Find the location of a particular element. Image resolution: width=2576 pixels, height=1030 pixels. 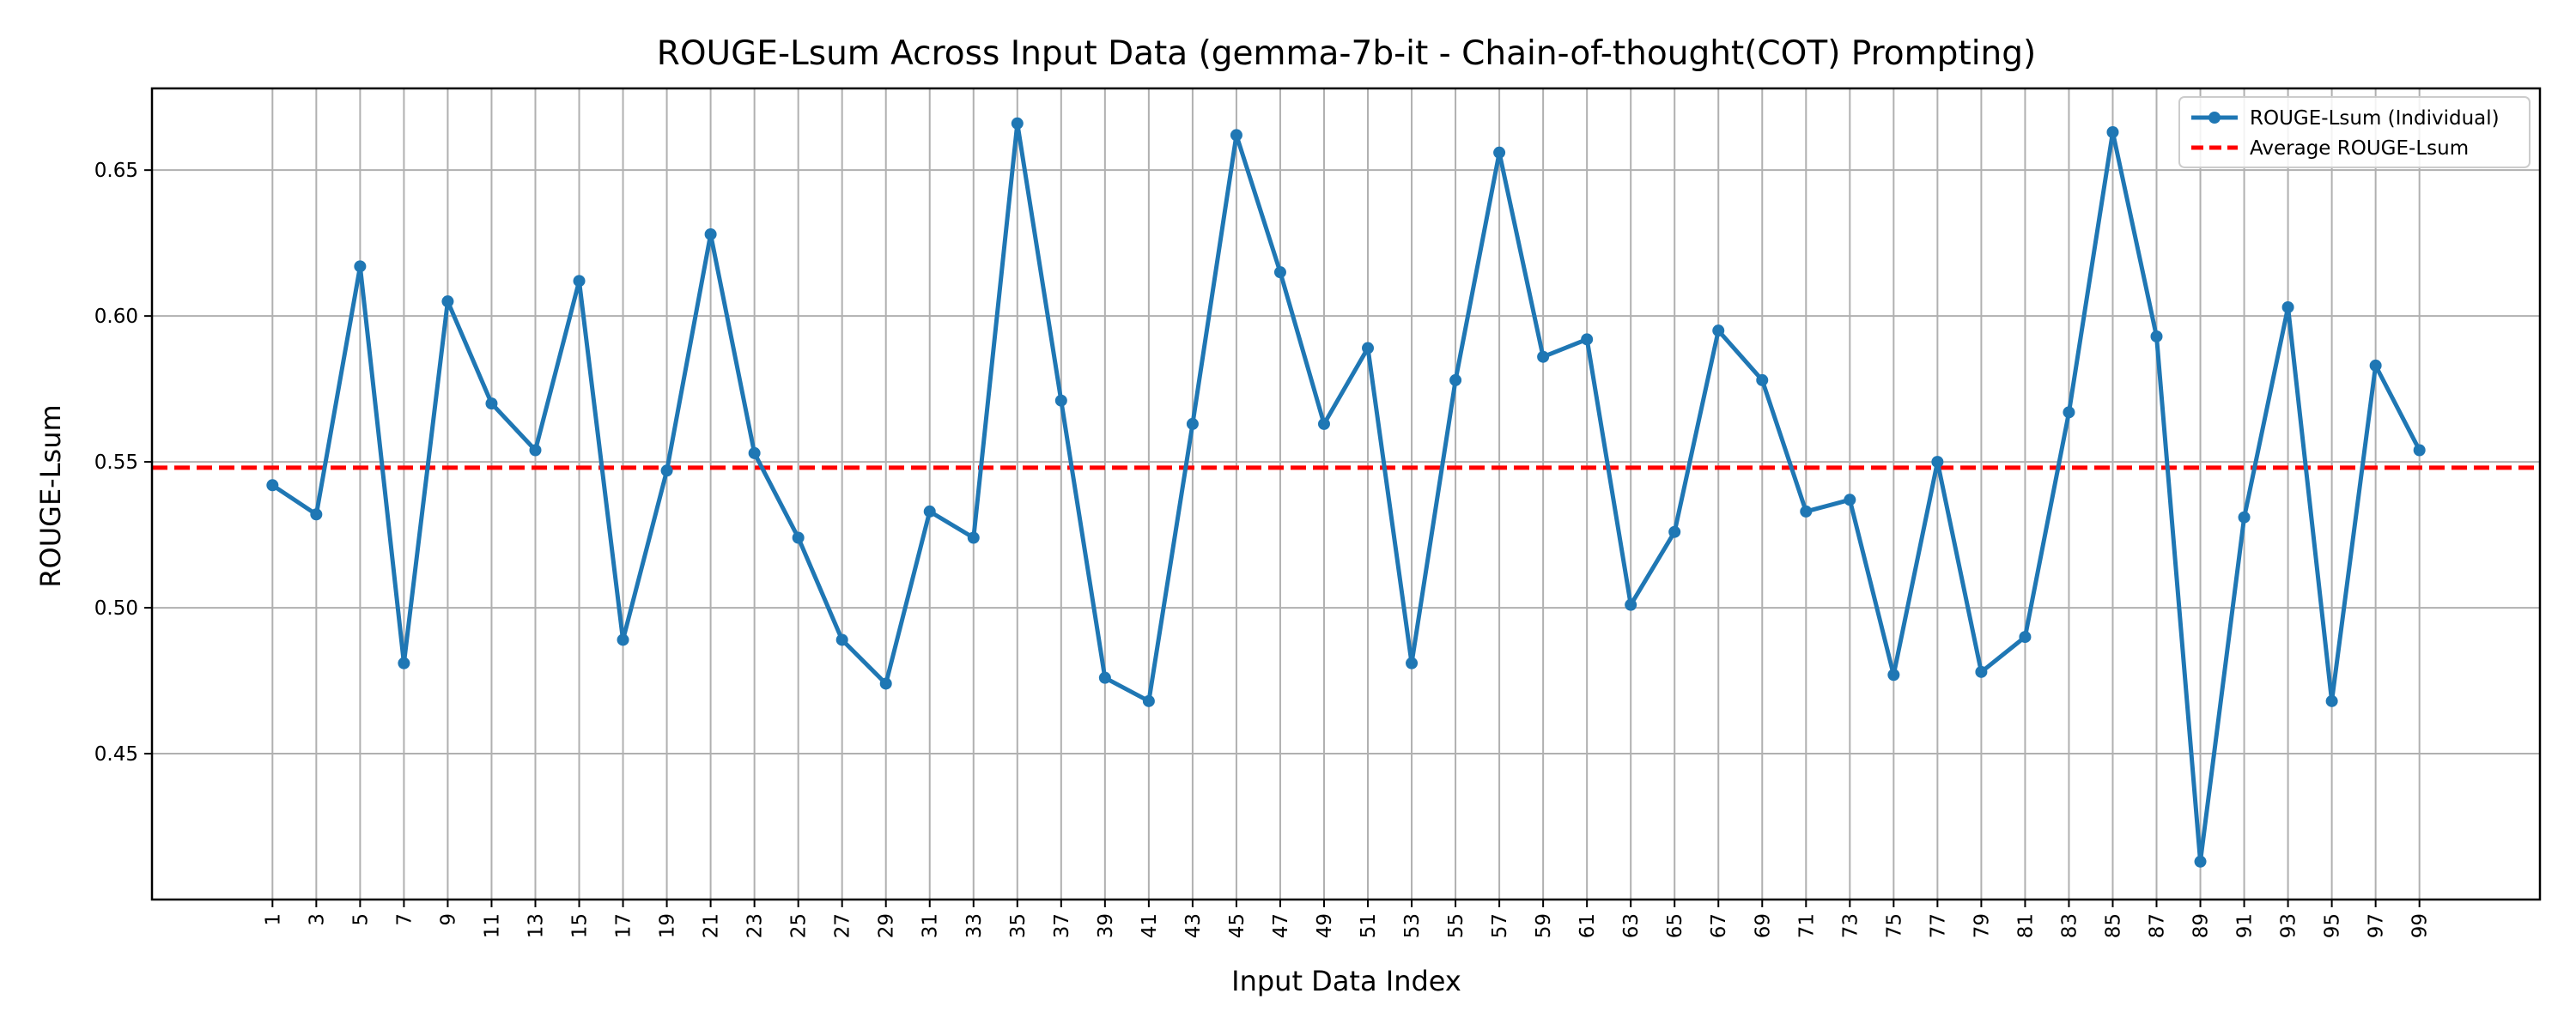

x-tick-label: 57 is located at coordinates (1500, 925).